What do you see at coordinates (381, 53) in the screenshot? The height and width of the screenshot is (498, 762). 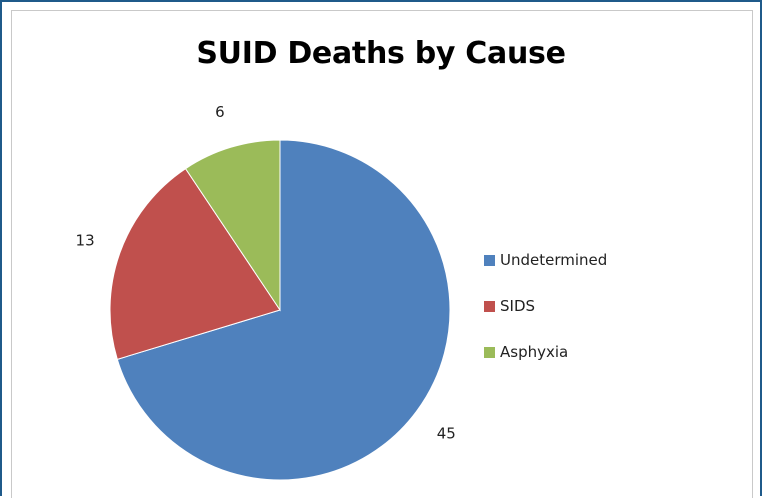 I see `chart-title: SUID Deaths by Cause` at bounding box center [381, 53].